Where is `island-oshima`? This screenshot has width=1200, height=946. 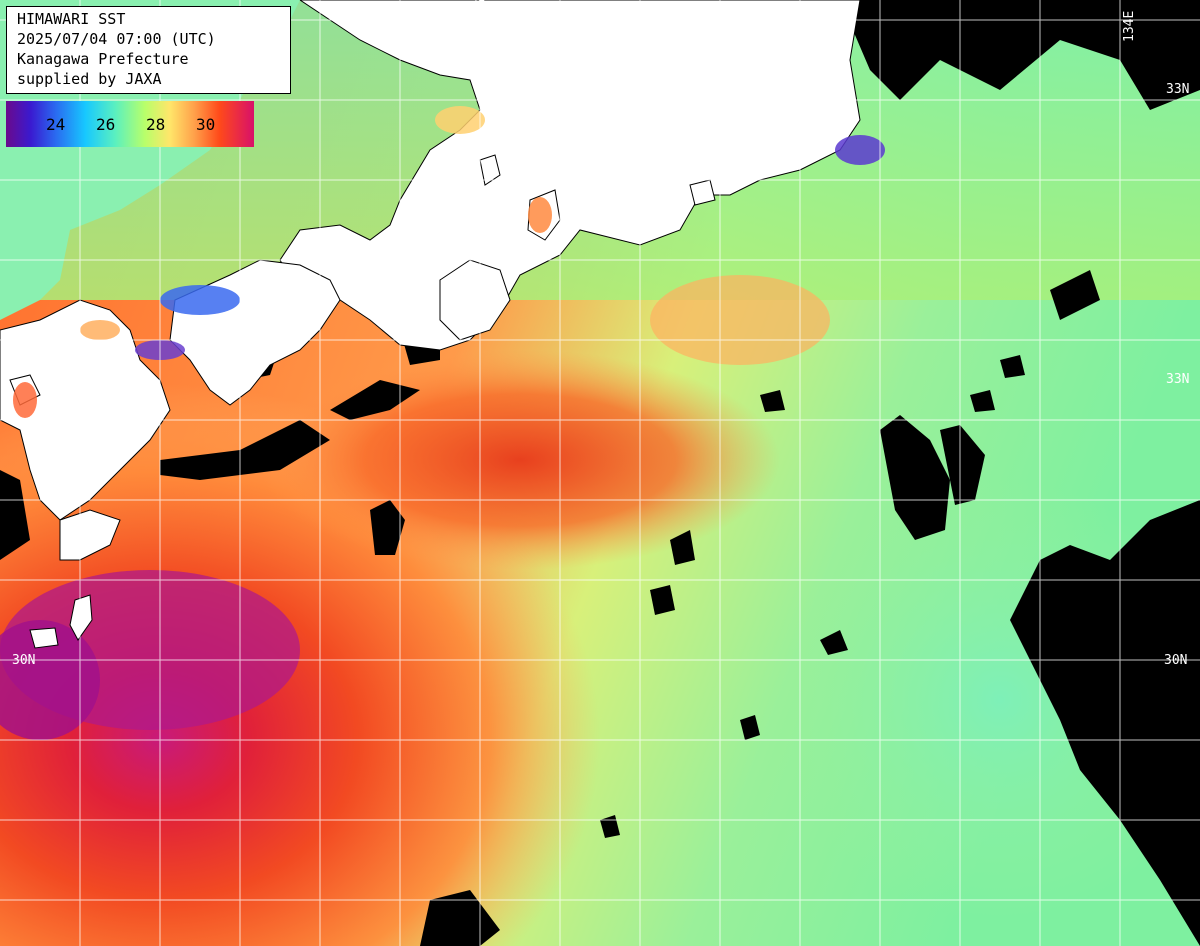
island-oshima is located at coordinates (490, 170).